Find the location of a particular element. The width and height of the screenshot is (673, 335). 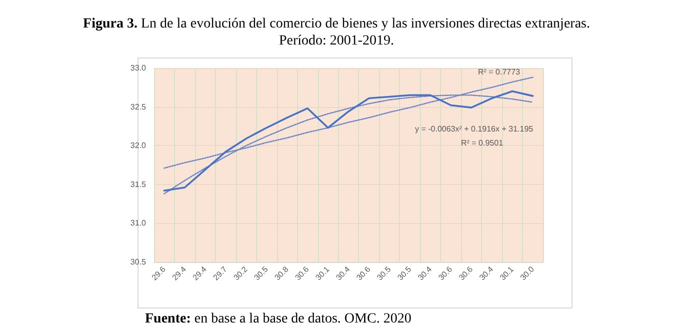

y-tick-label: 31.5 is located at coordinates (138, 184).